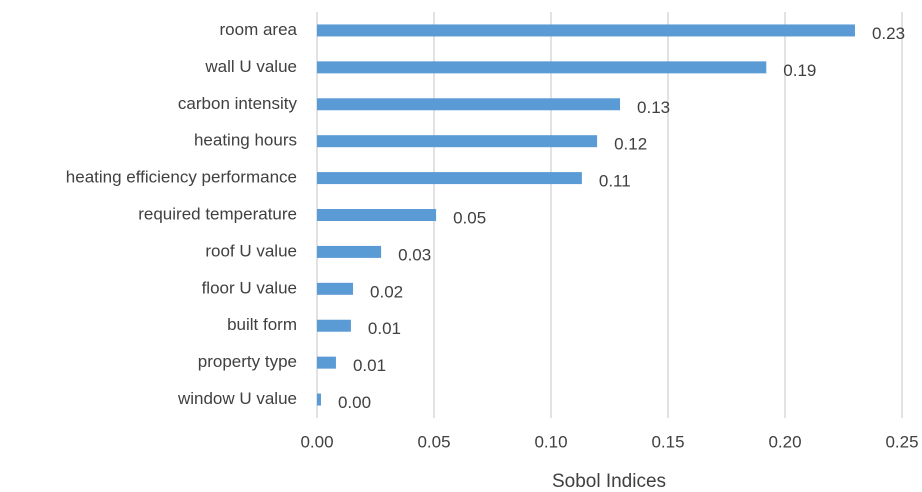 This screenshot has width=922, height=492. Describe the element at coordinates (901, 441) in the screenshot. I see `x-tick-label: 0.25` at that location.